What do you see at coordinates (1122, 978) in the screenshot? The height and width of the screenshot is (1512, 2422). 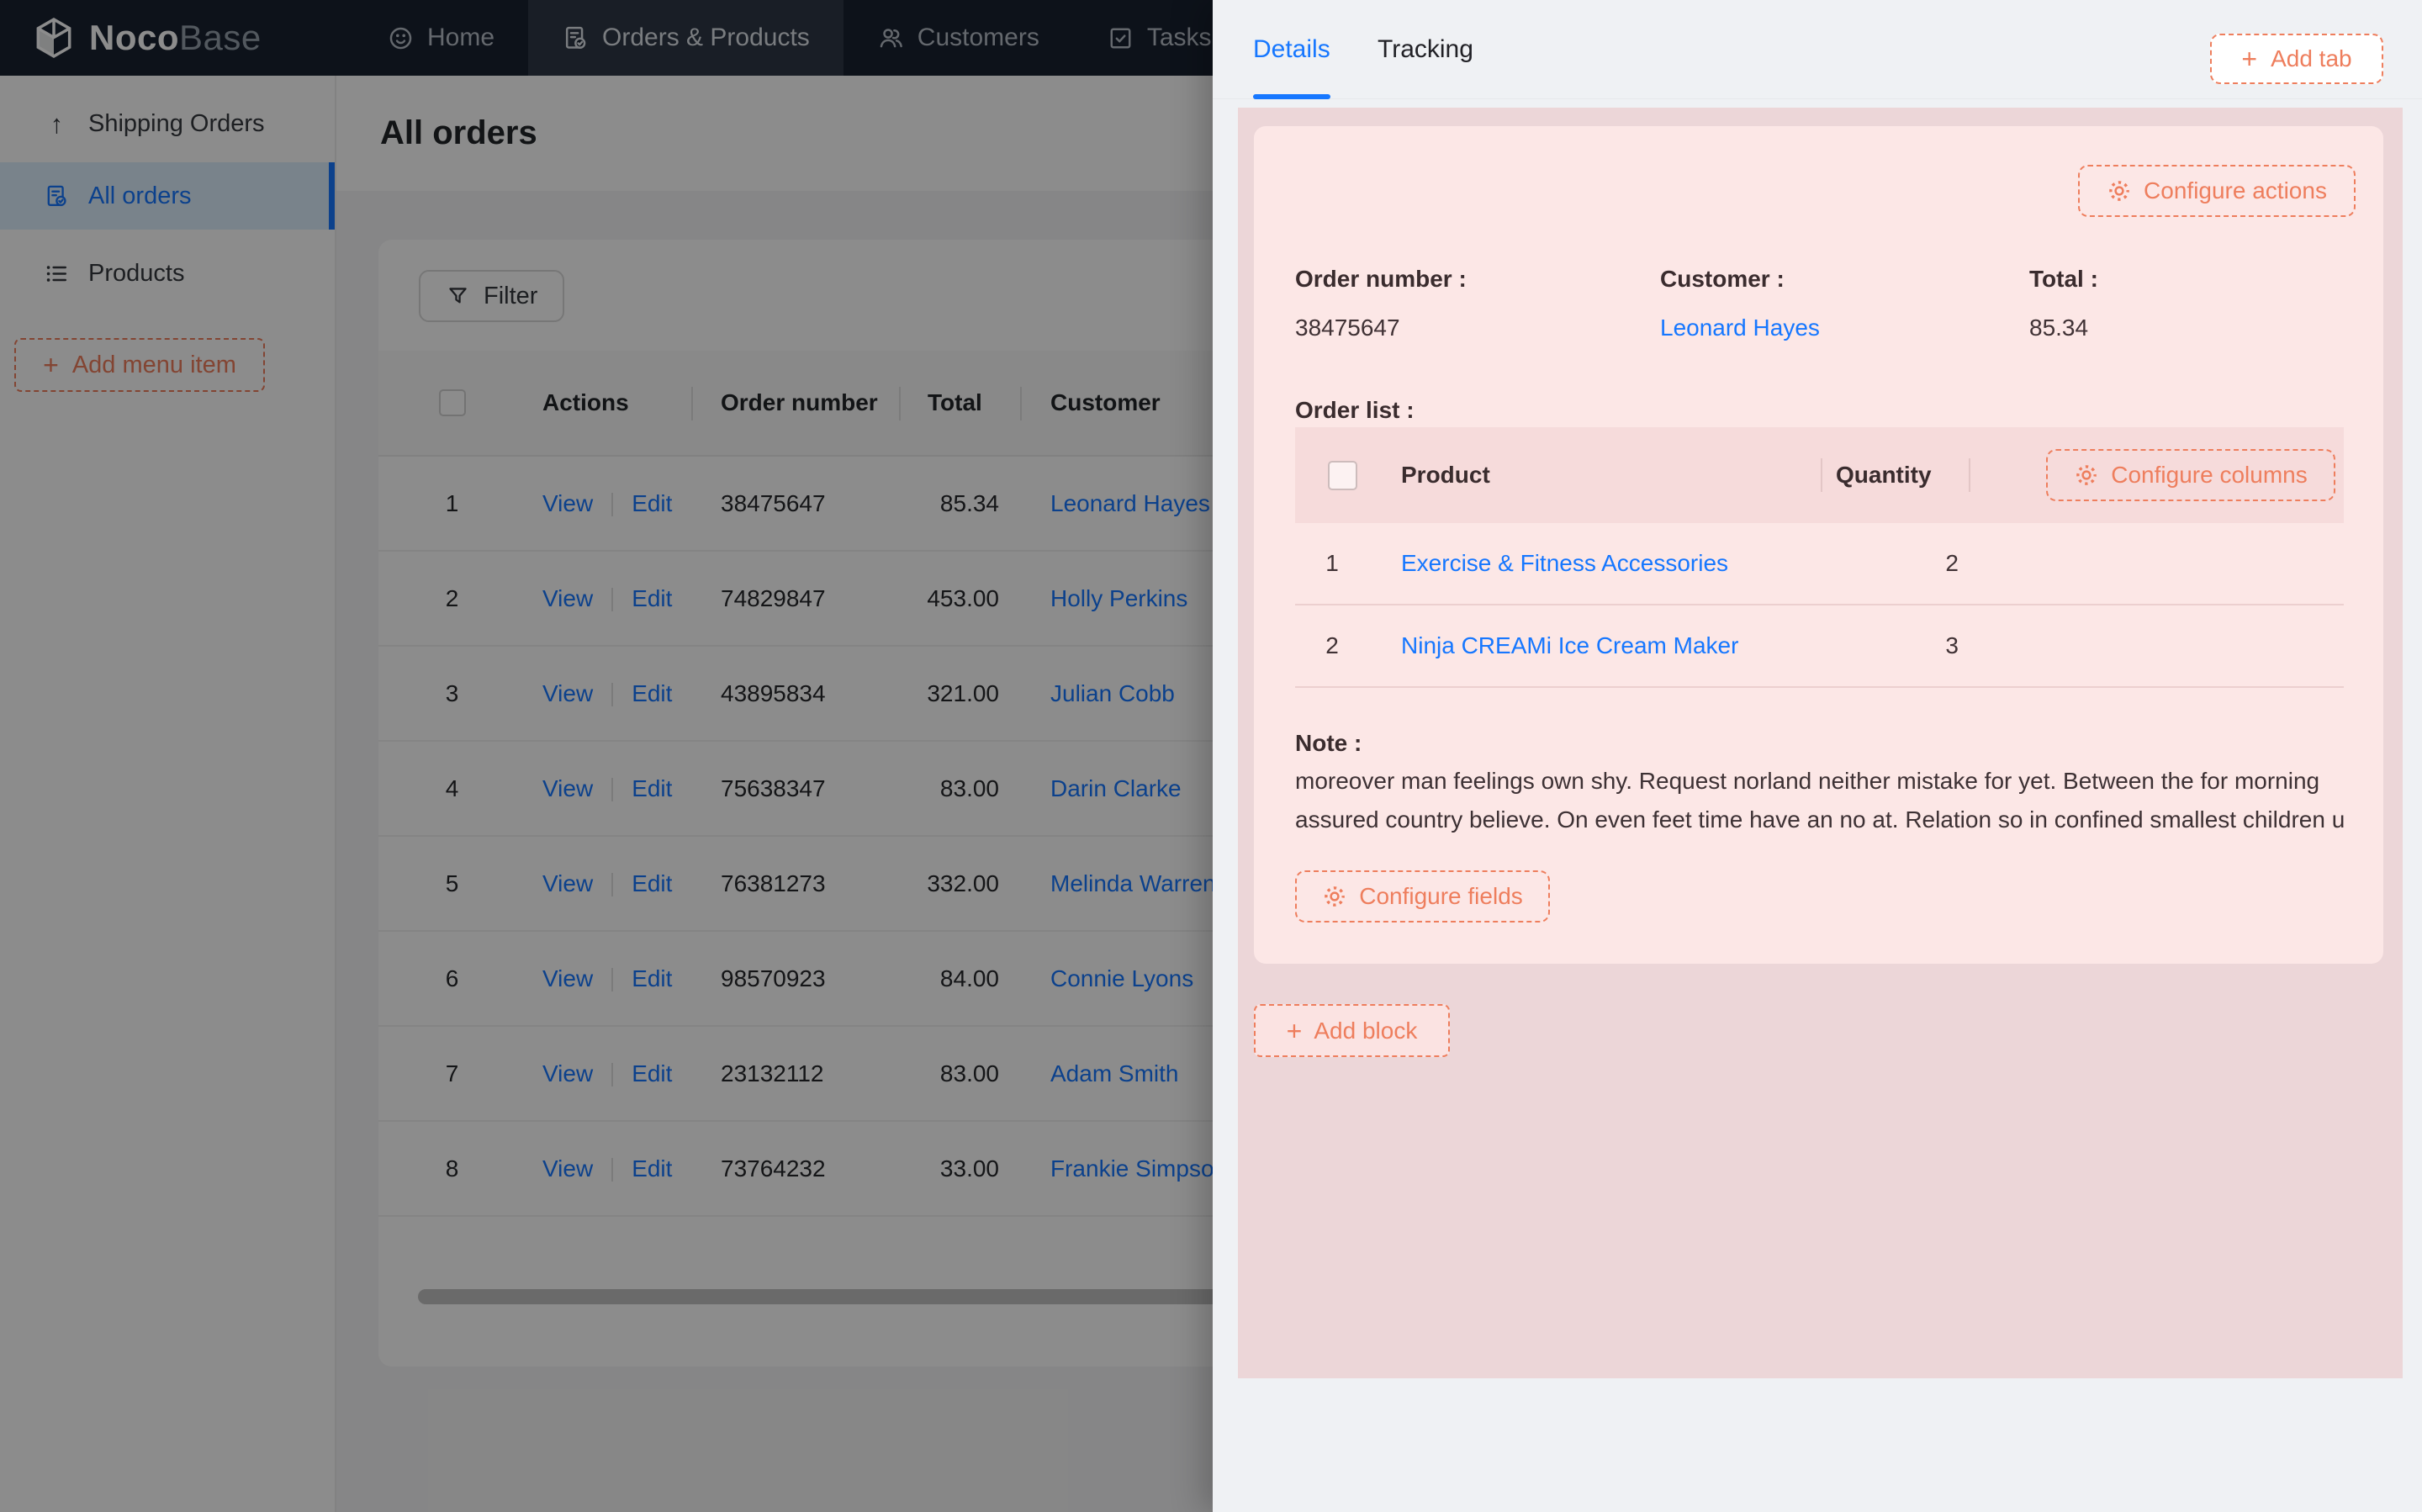 I see `customer-link: Connie Lyons` at bounding box center [1122, 978].